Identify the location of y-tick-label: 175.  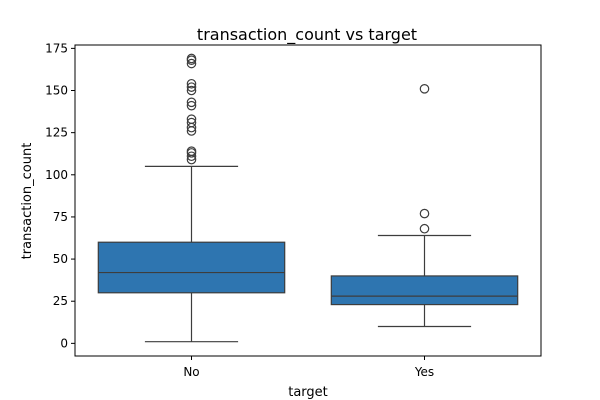
(56, 48).